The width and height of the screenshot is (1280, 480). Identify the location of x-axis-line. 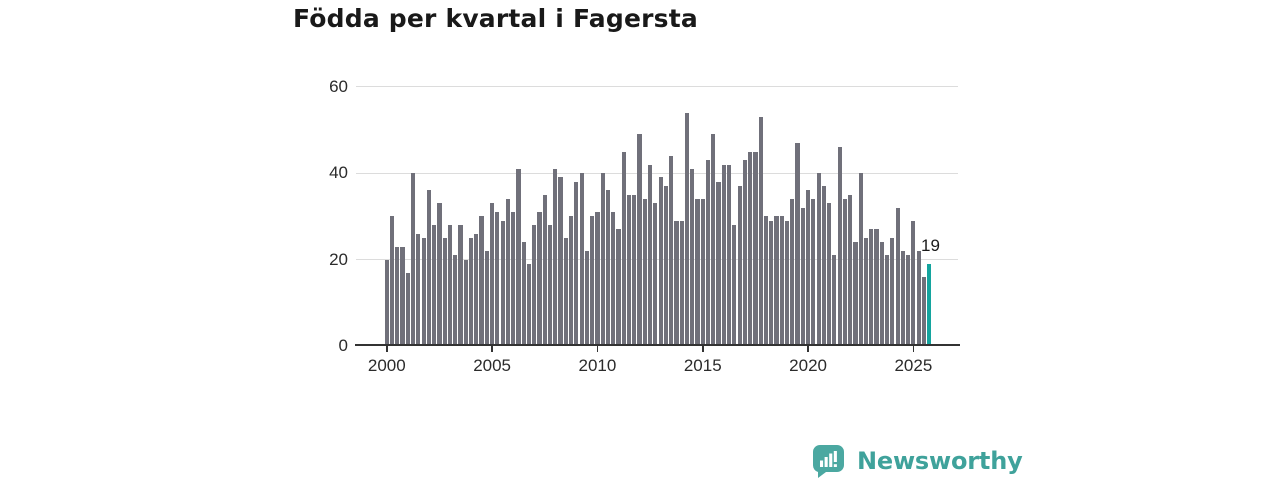
(657, 345).